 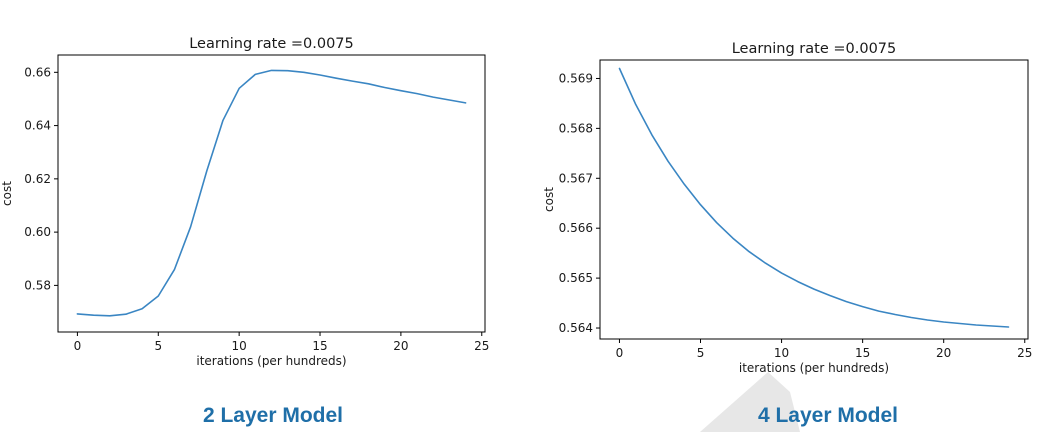 I want to click on y-tick-label: 0.569, so click(x=576, y=78).